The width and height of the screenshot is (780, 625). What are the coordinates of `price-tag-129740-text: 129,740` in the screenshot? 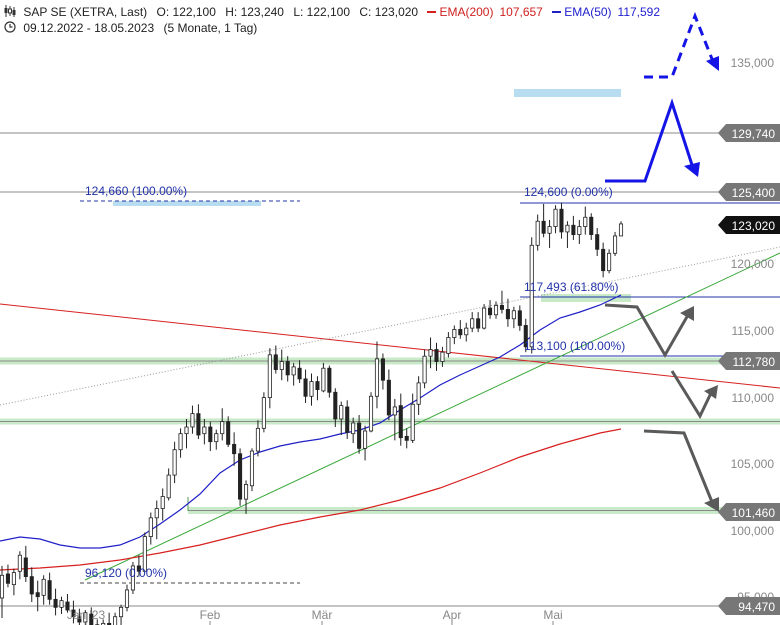 It's located at (754, 134).